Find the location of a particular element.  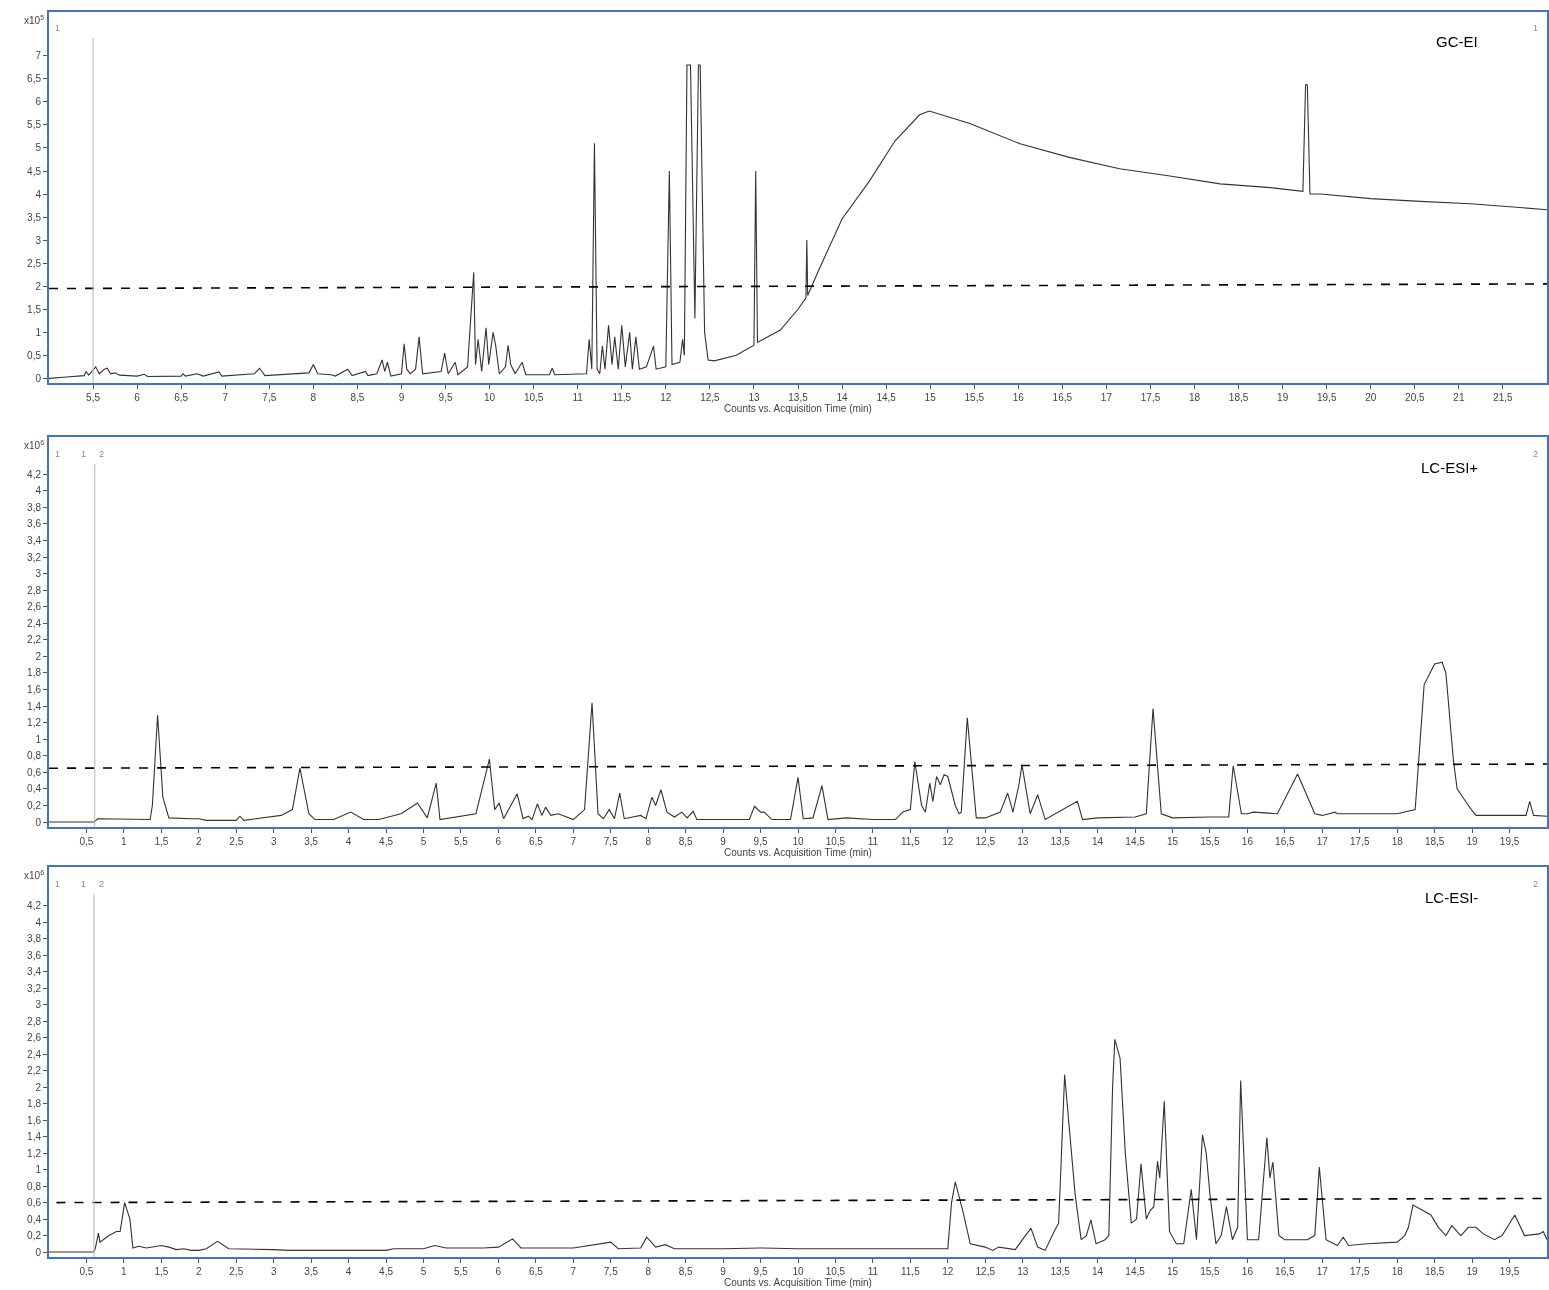

x-tick-label: 0,5 is located at coordinates (86, 841).